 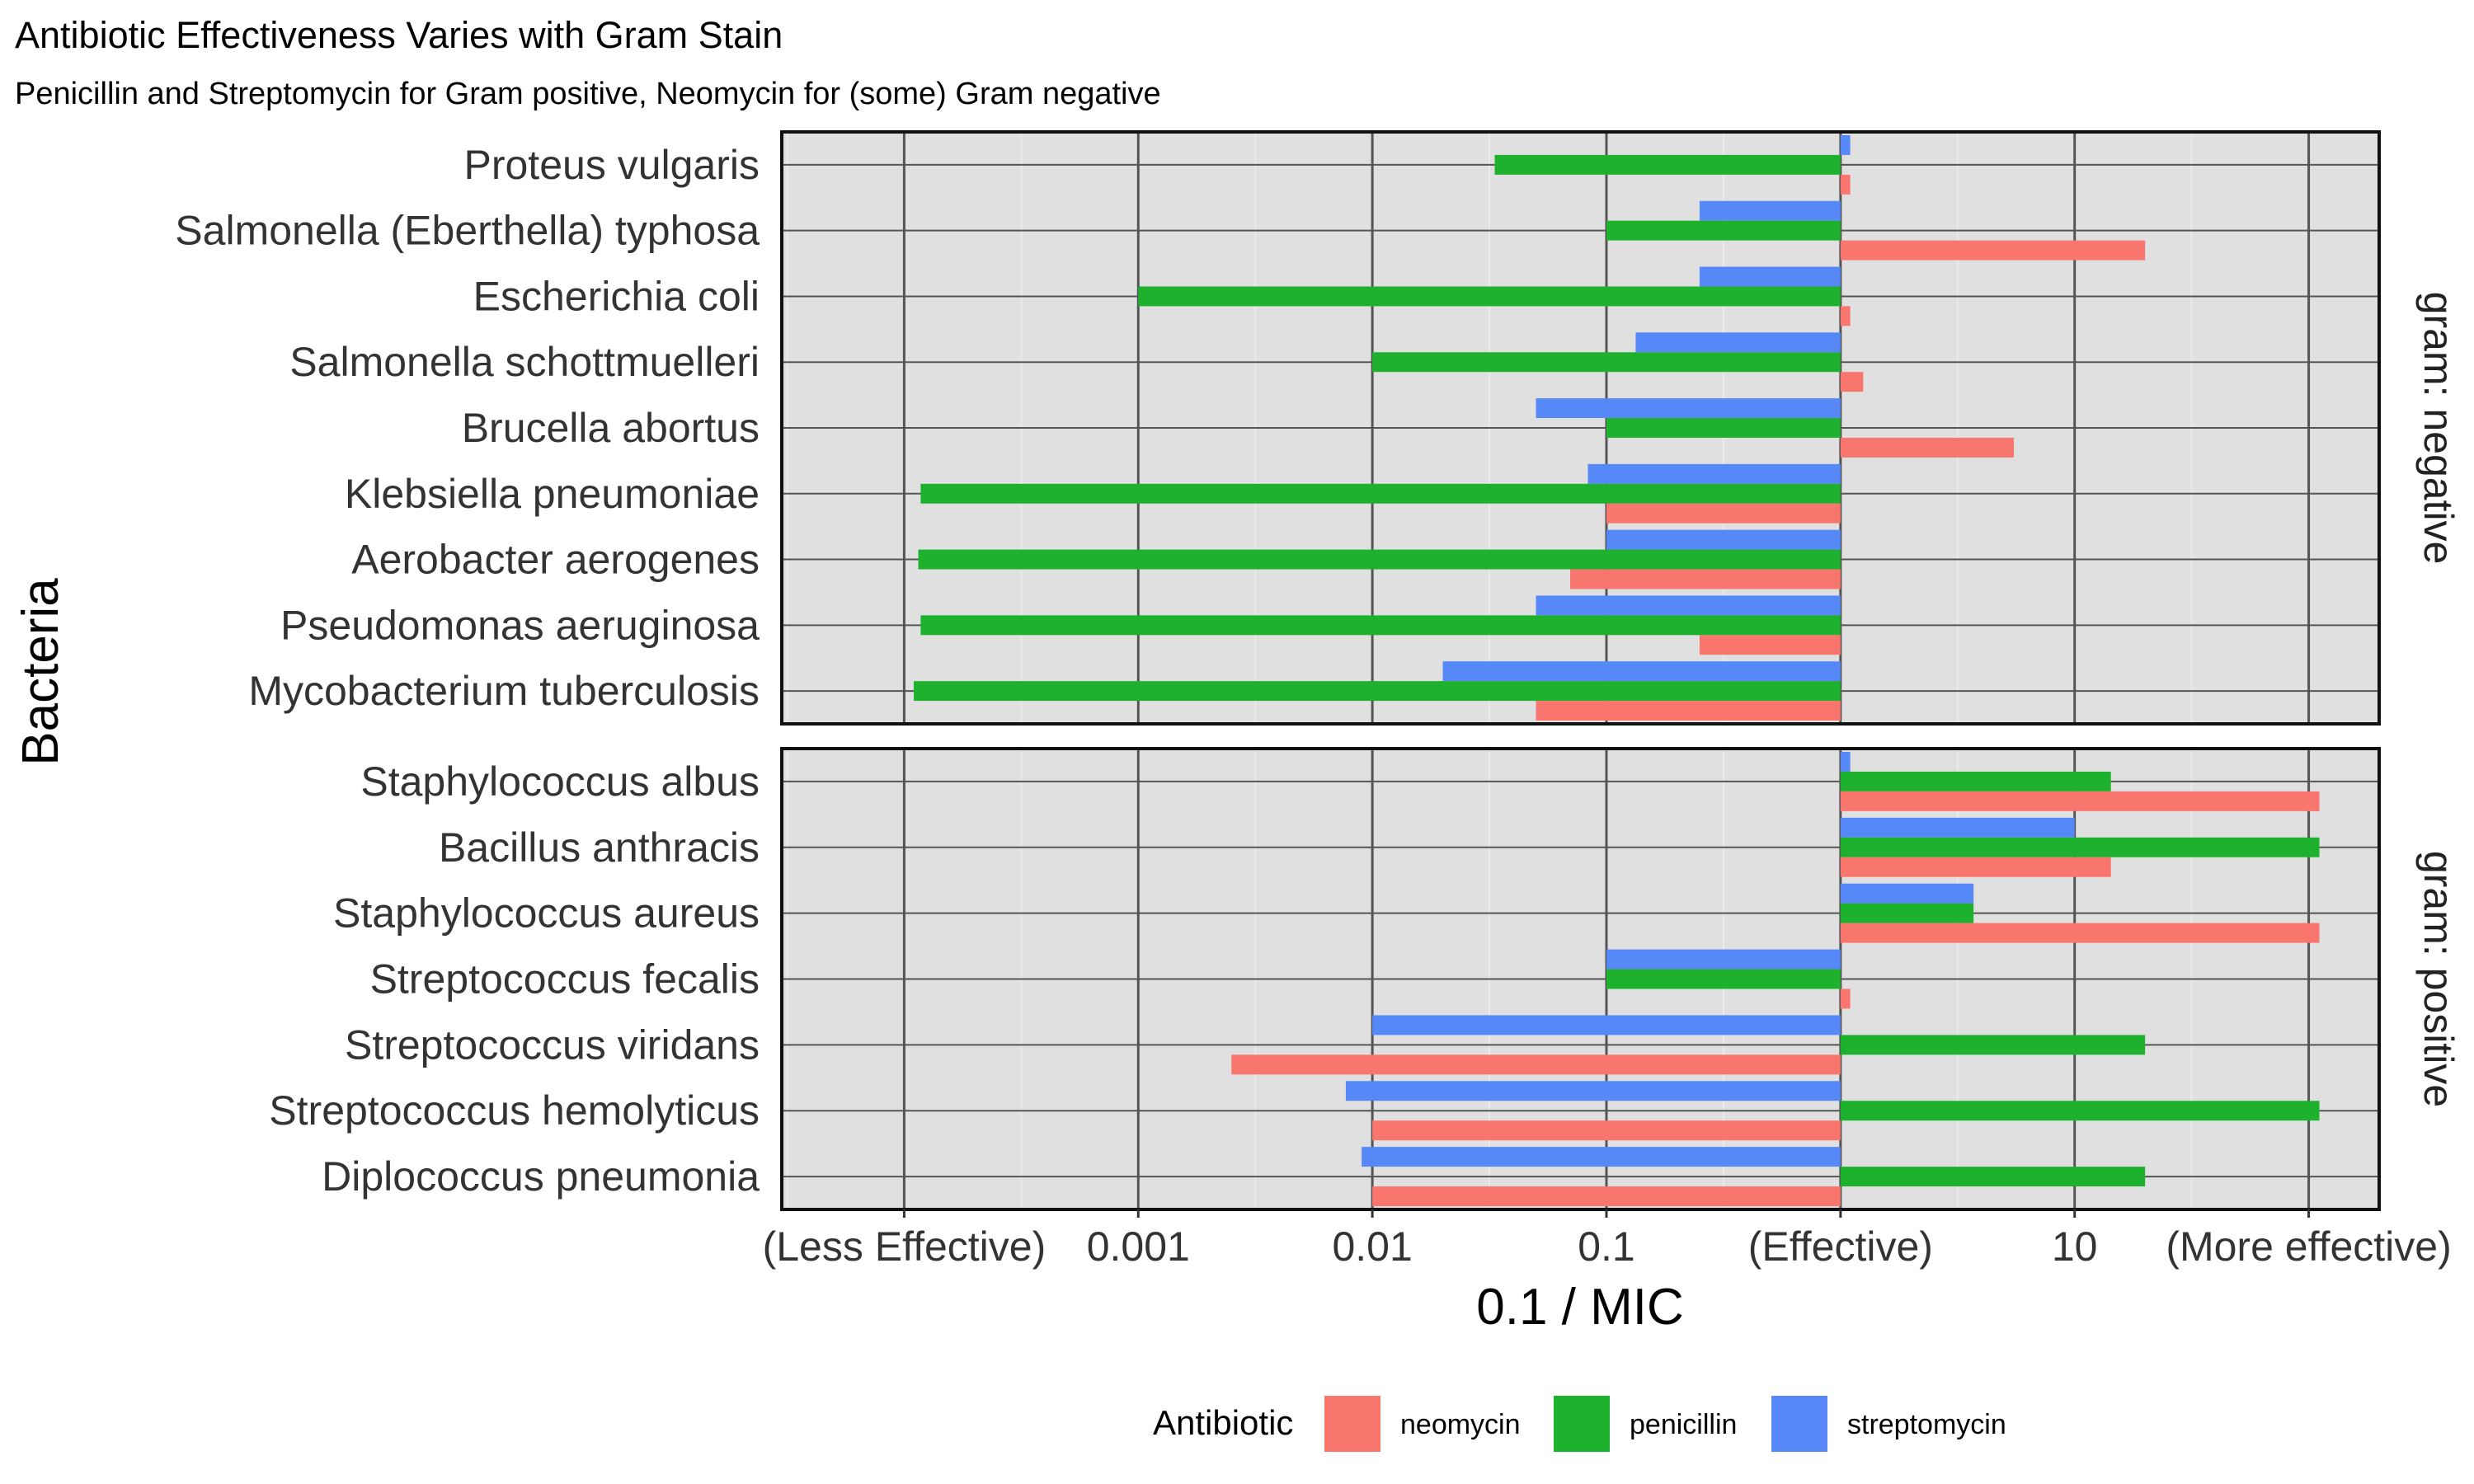 What do you see at coordinates (611, 428) in the screenshot?
I see `y-tick-label: Brucella abortus` at bounding box center [611, 428].